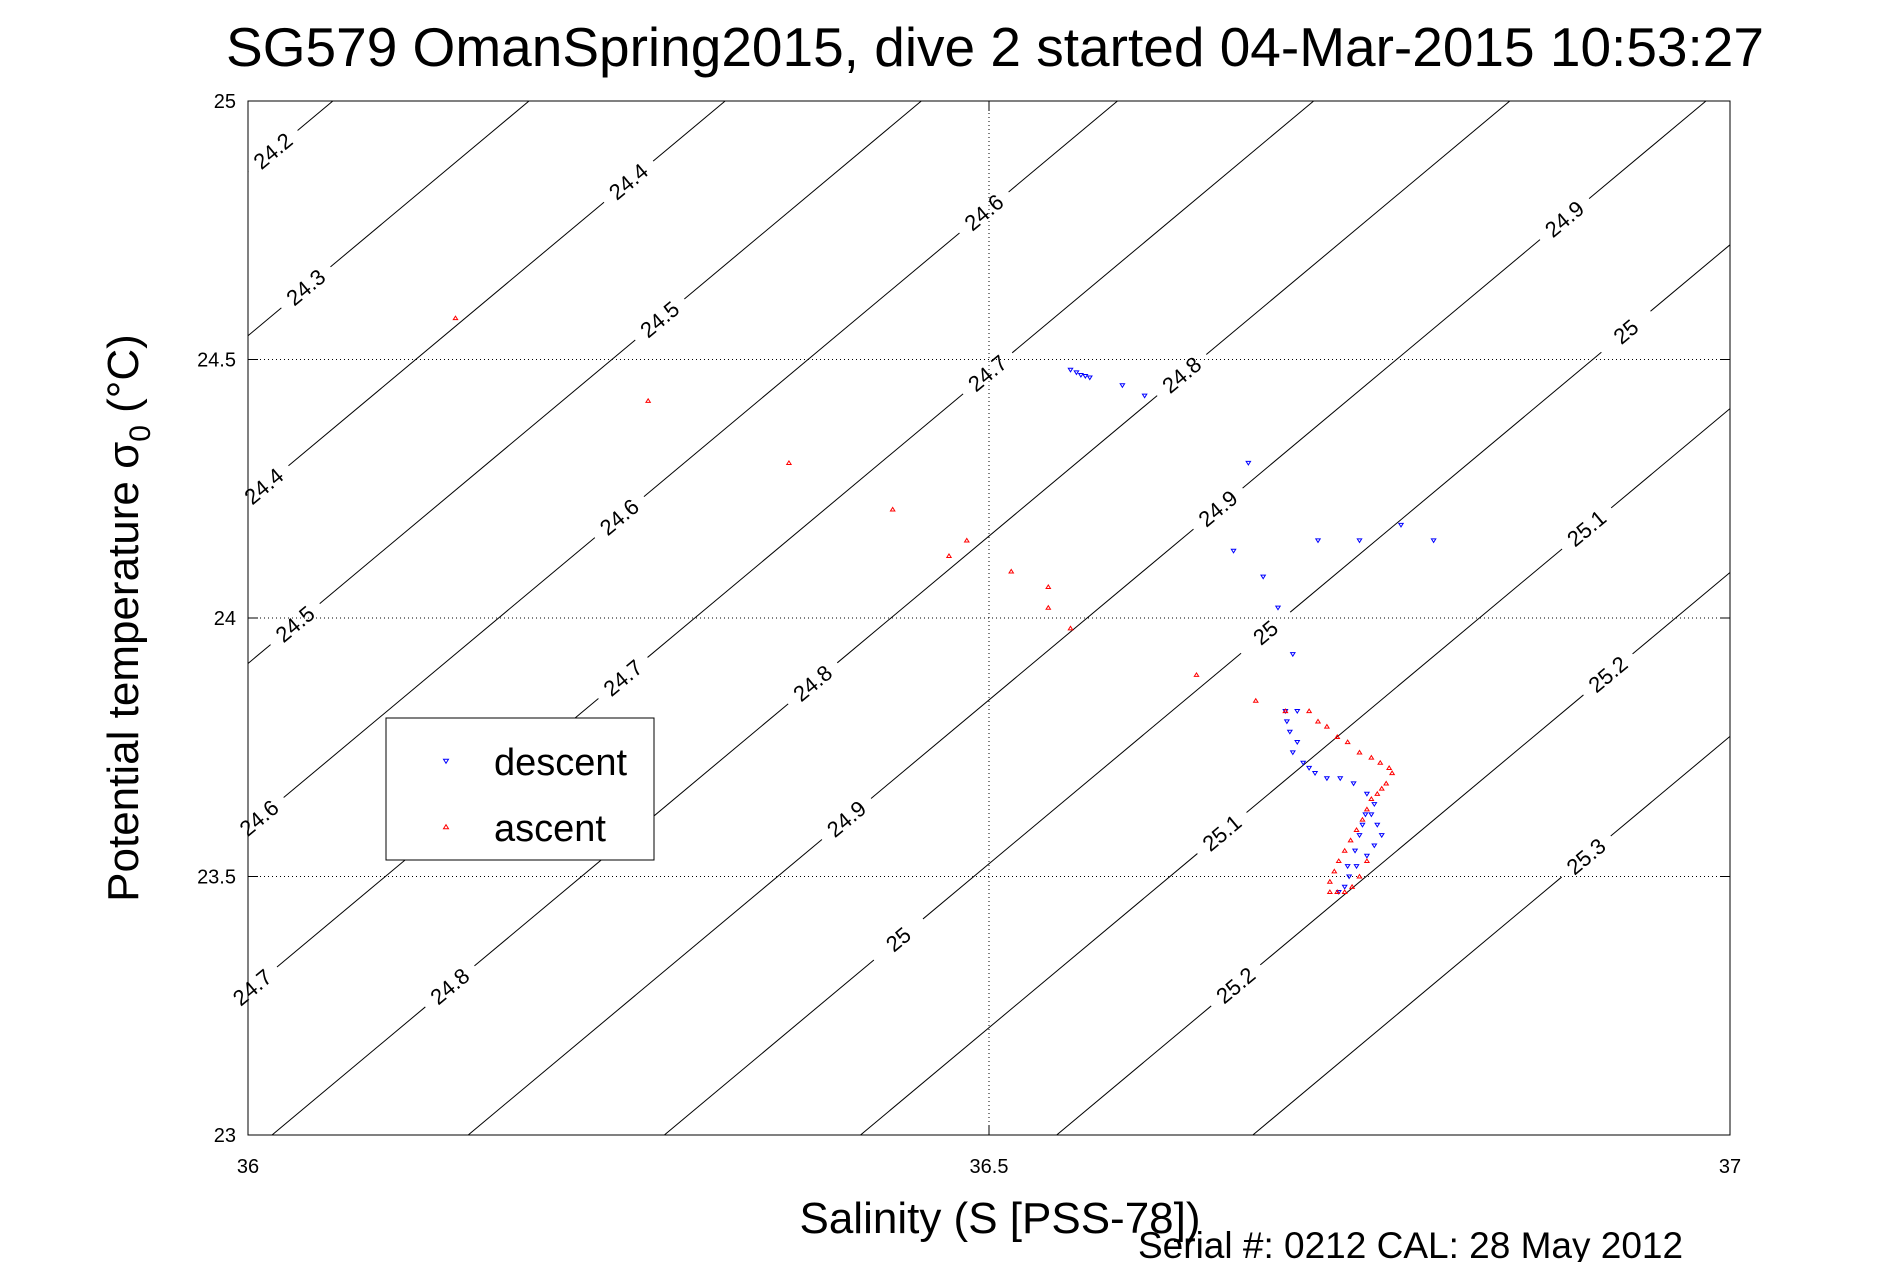  I want to click on y-tick-label: 24, so click(225, 619).